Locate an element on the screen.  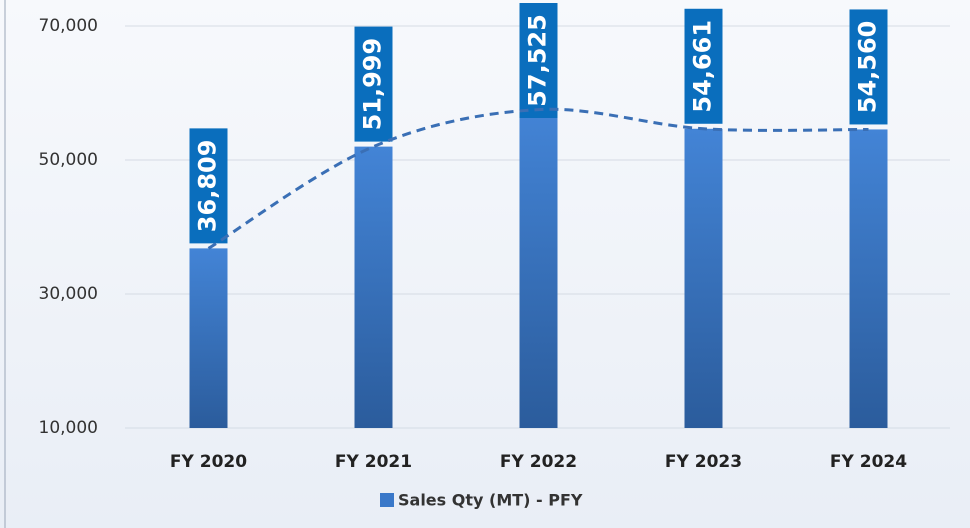
y-tick-label: 70,000 is located at coordinates (68, 26).